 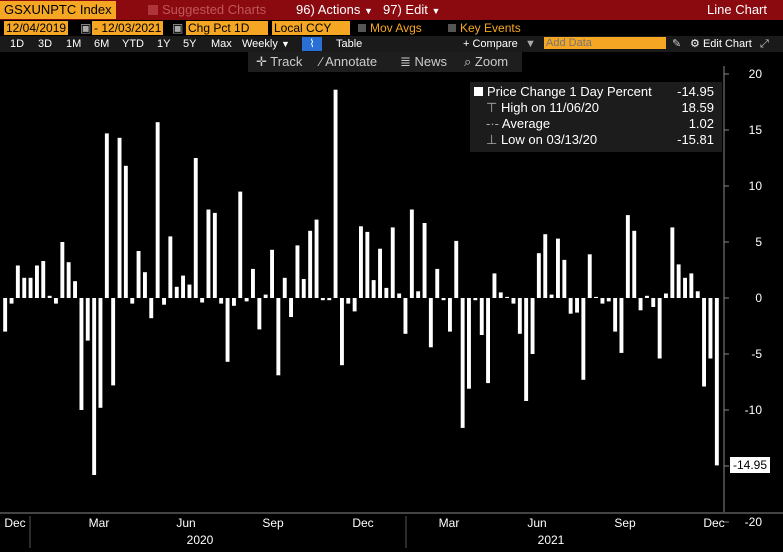 I want to click on date-from-field: 12/04/2019, so click(x=36, y=28).